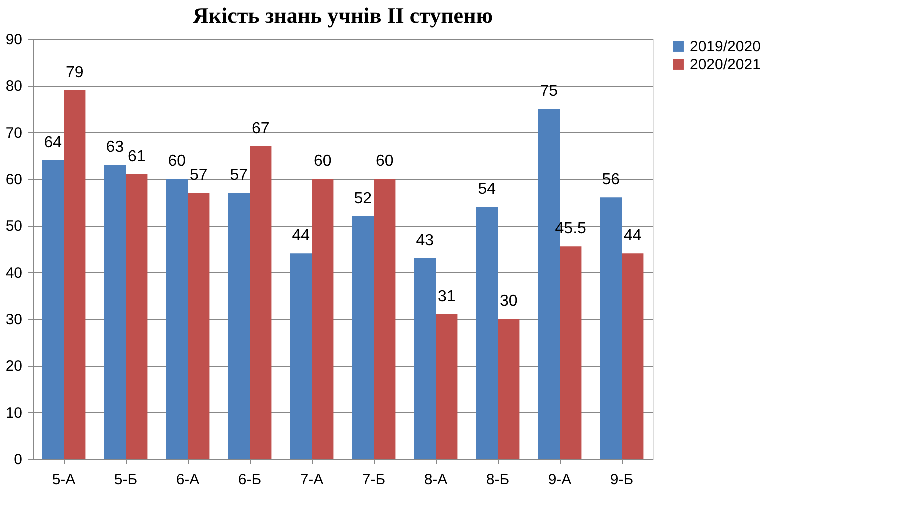 The height and width of the screenshot is (532, 898). What do you see at coordinates (14, 273) in the screenshot?
I see `y-tick-label: 40` at bounding box center [14, 273].